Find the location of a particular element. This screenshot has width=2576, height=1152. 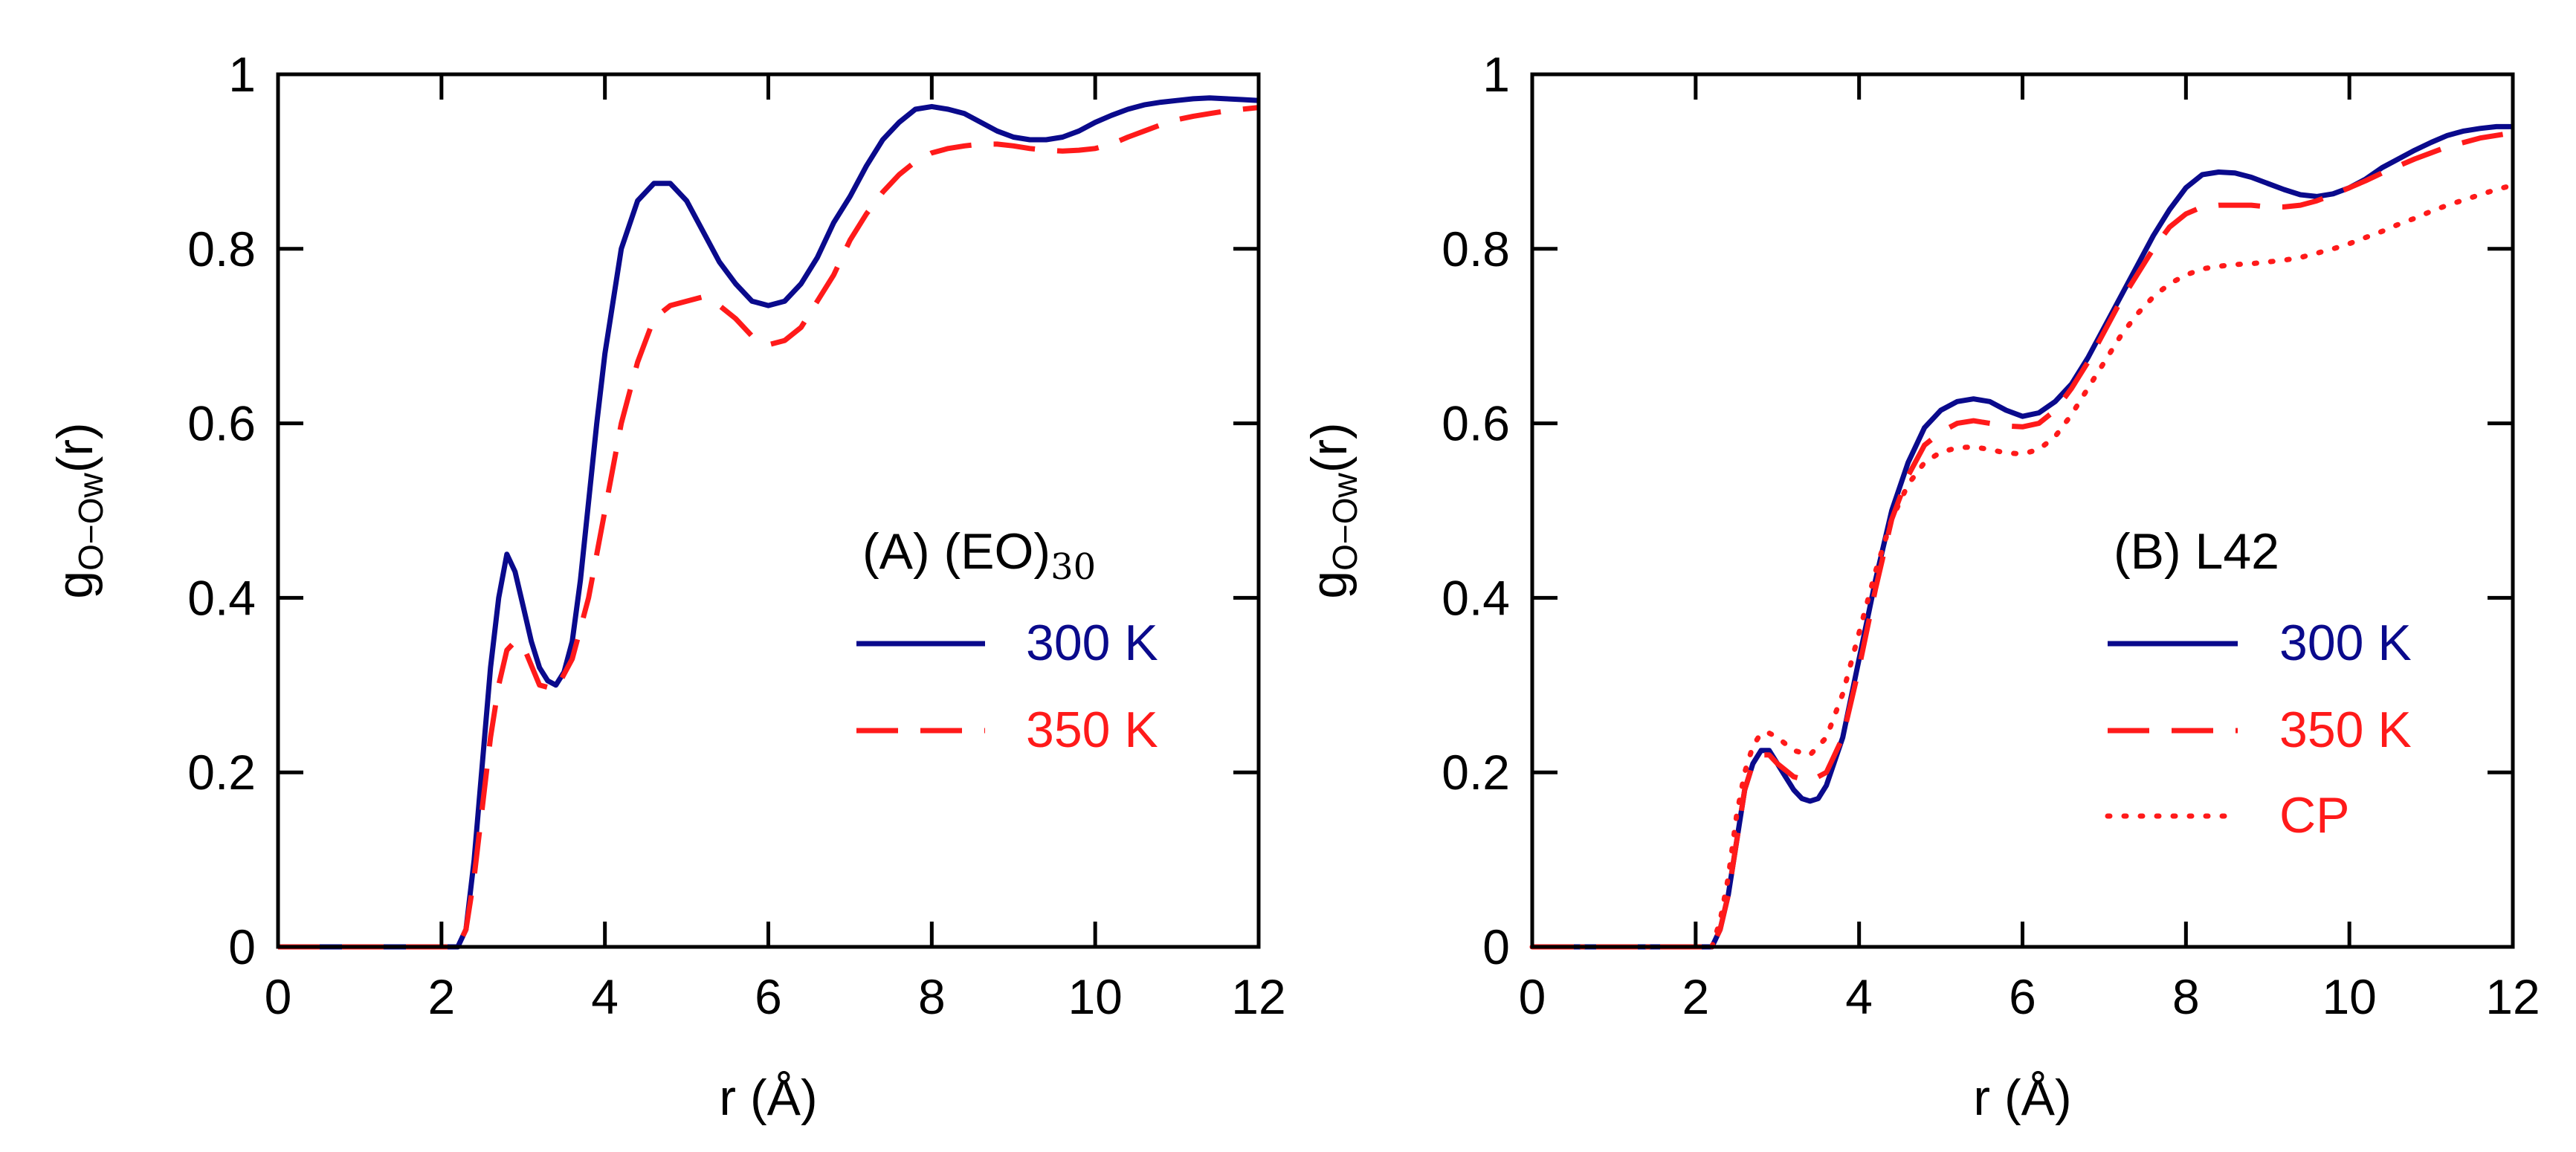

panel-label-text: (B) L42 is located at coordinates (2196, 552).